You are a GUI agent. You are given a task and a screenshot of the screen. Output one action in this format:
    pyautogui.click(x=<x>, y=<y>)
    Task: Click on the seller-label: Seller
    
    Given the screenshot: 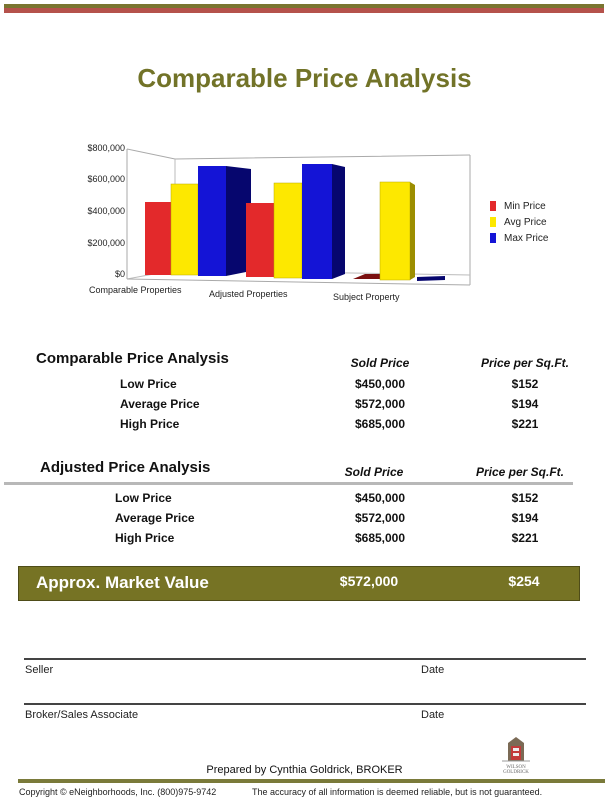 What is the action you would take?
    pyautogui.click(x=39, y=670)
    